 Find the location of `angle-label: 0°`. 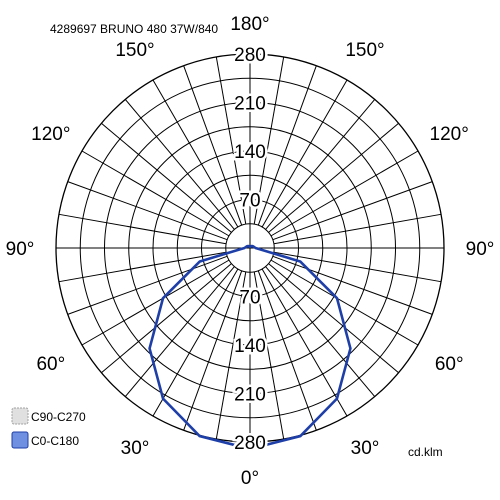

angle-label: 0° is located at coordinates (250, 478).